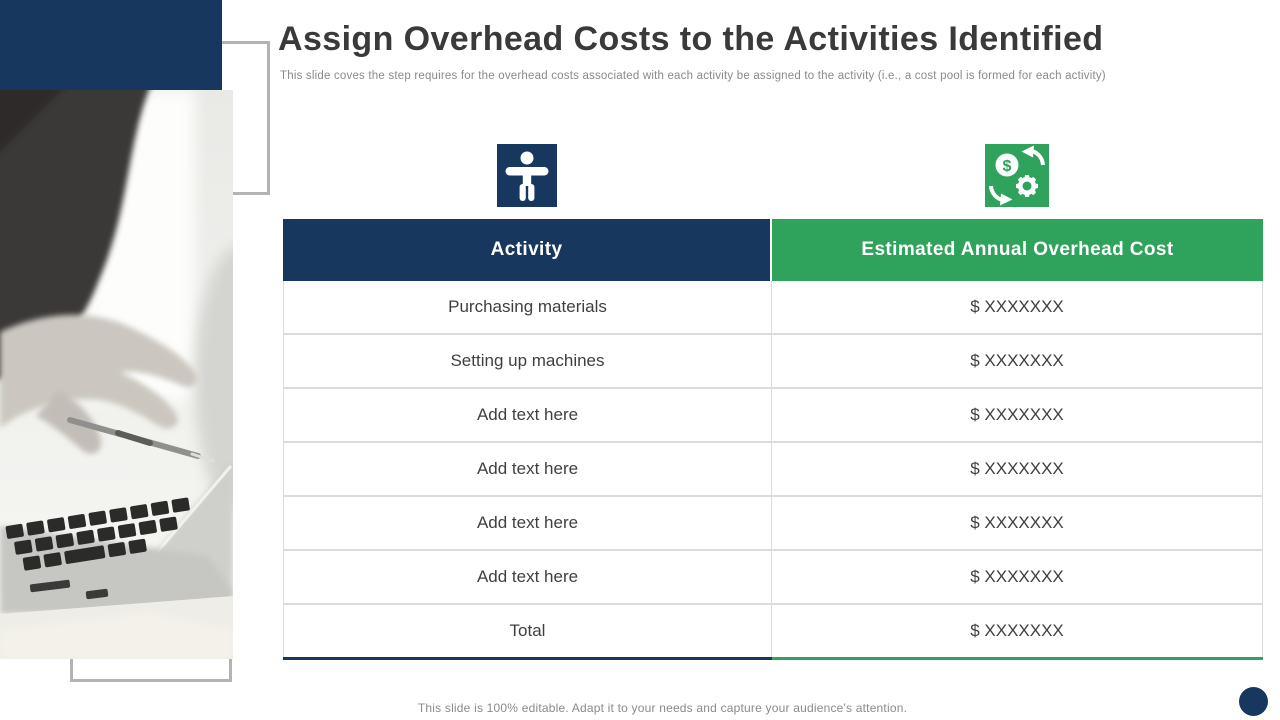 Image resolution: width=1280 pixels, height=720 pixels. What do you see at coordinates (1253, 701) in the screenshot?
I see `corner-dot` at bounding box center [1253, 701].